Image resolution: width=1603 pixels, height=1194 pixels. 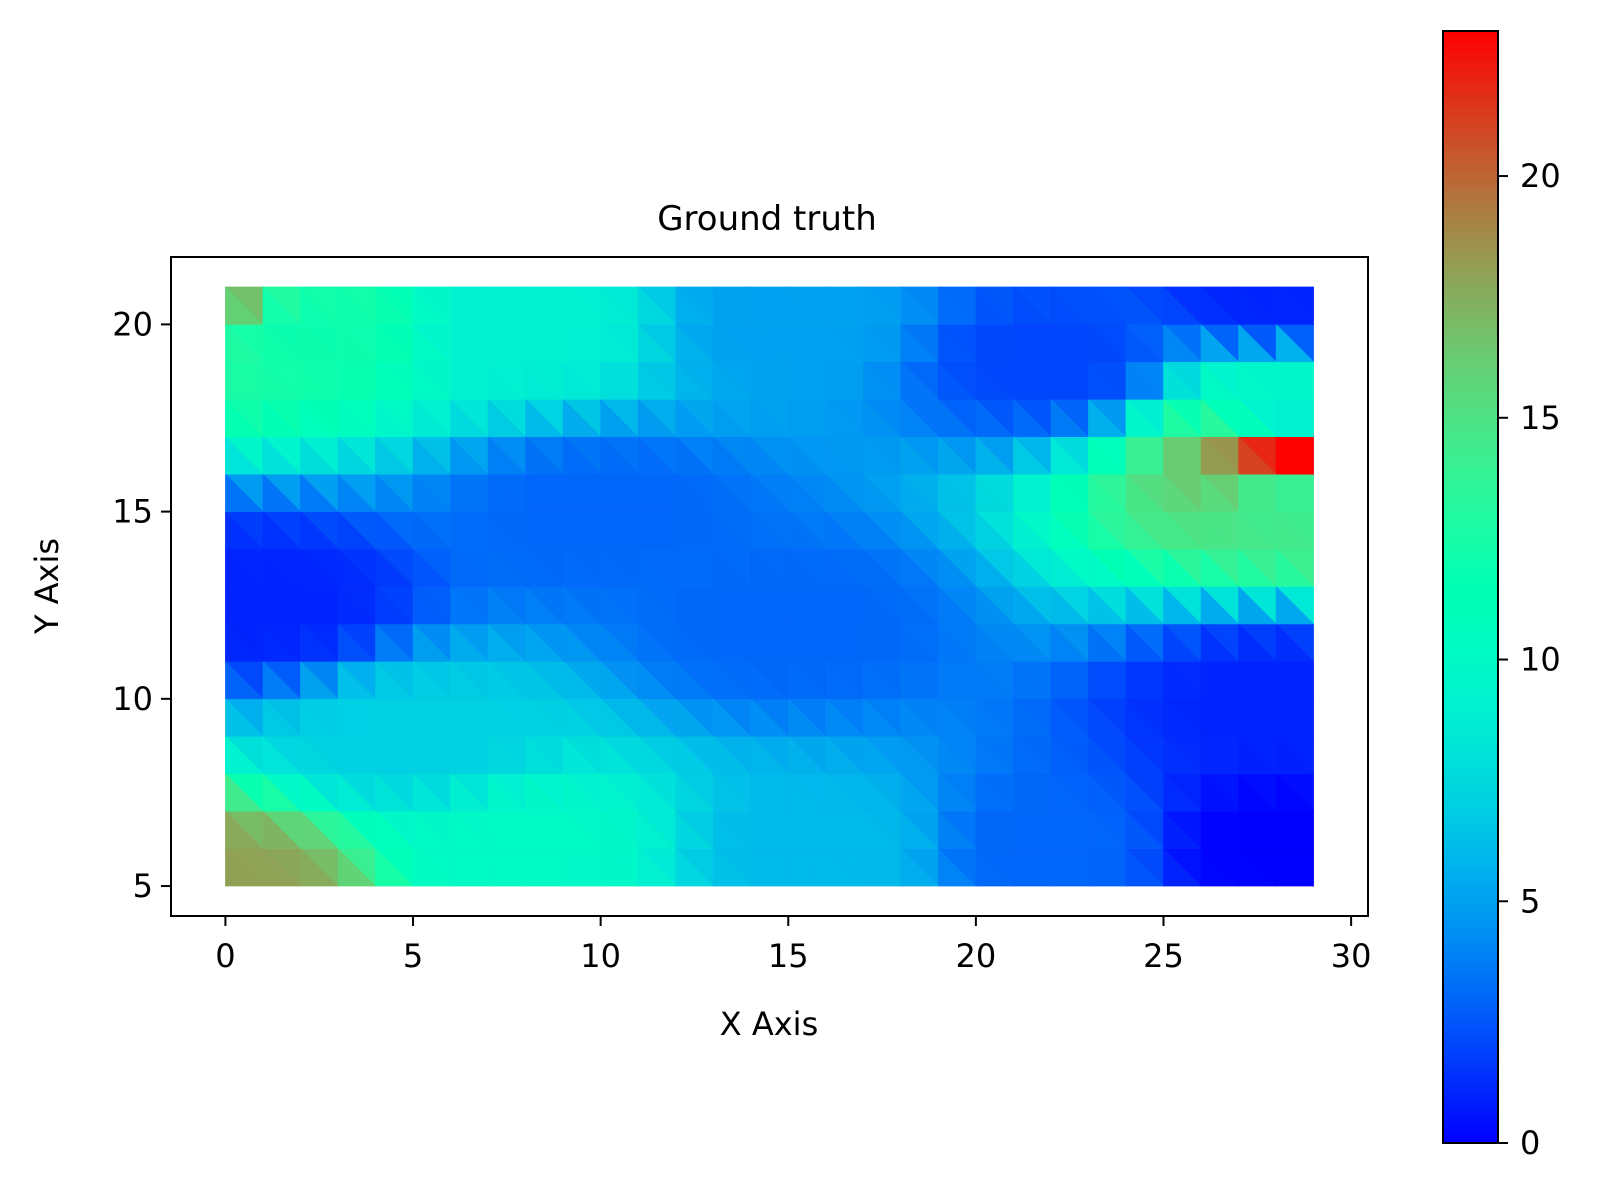 What do you see at coordinates (225, 956) in the screenshot?
I see `x-tick-label: 0` at bounding box center [225, 956].